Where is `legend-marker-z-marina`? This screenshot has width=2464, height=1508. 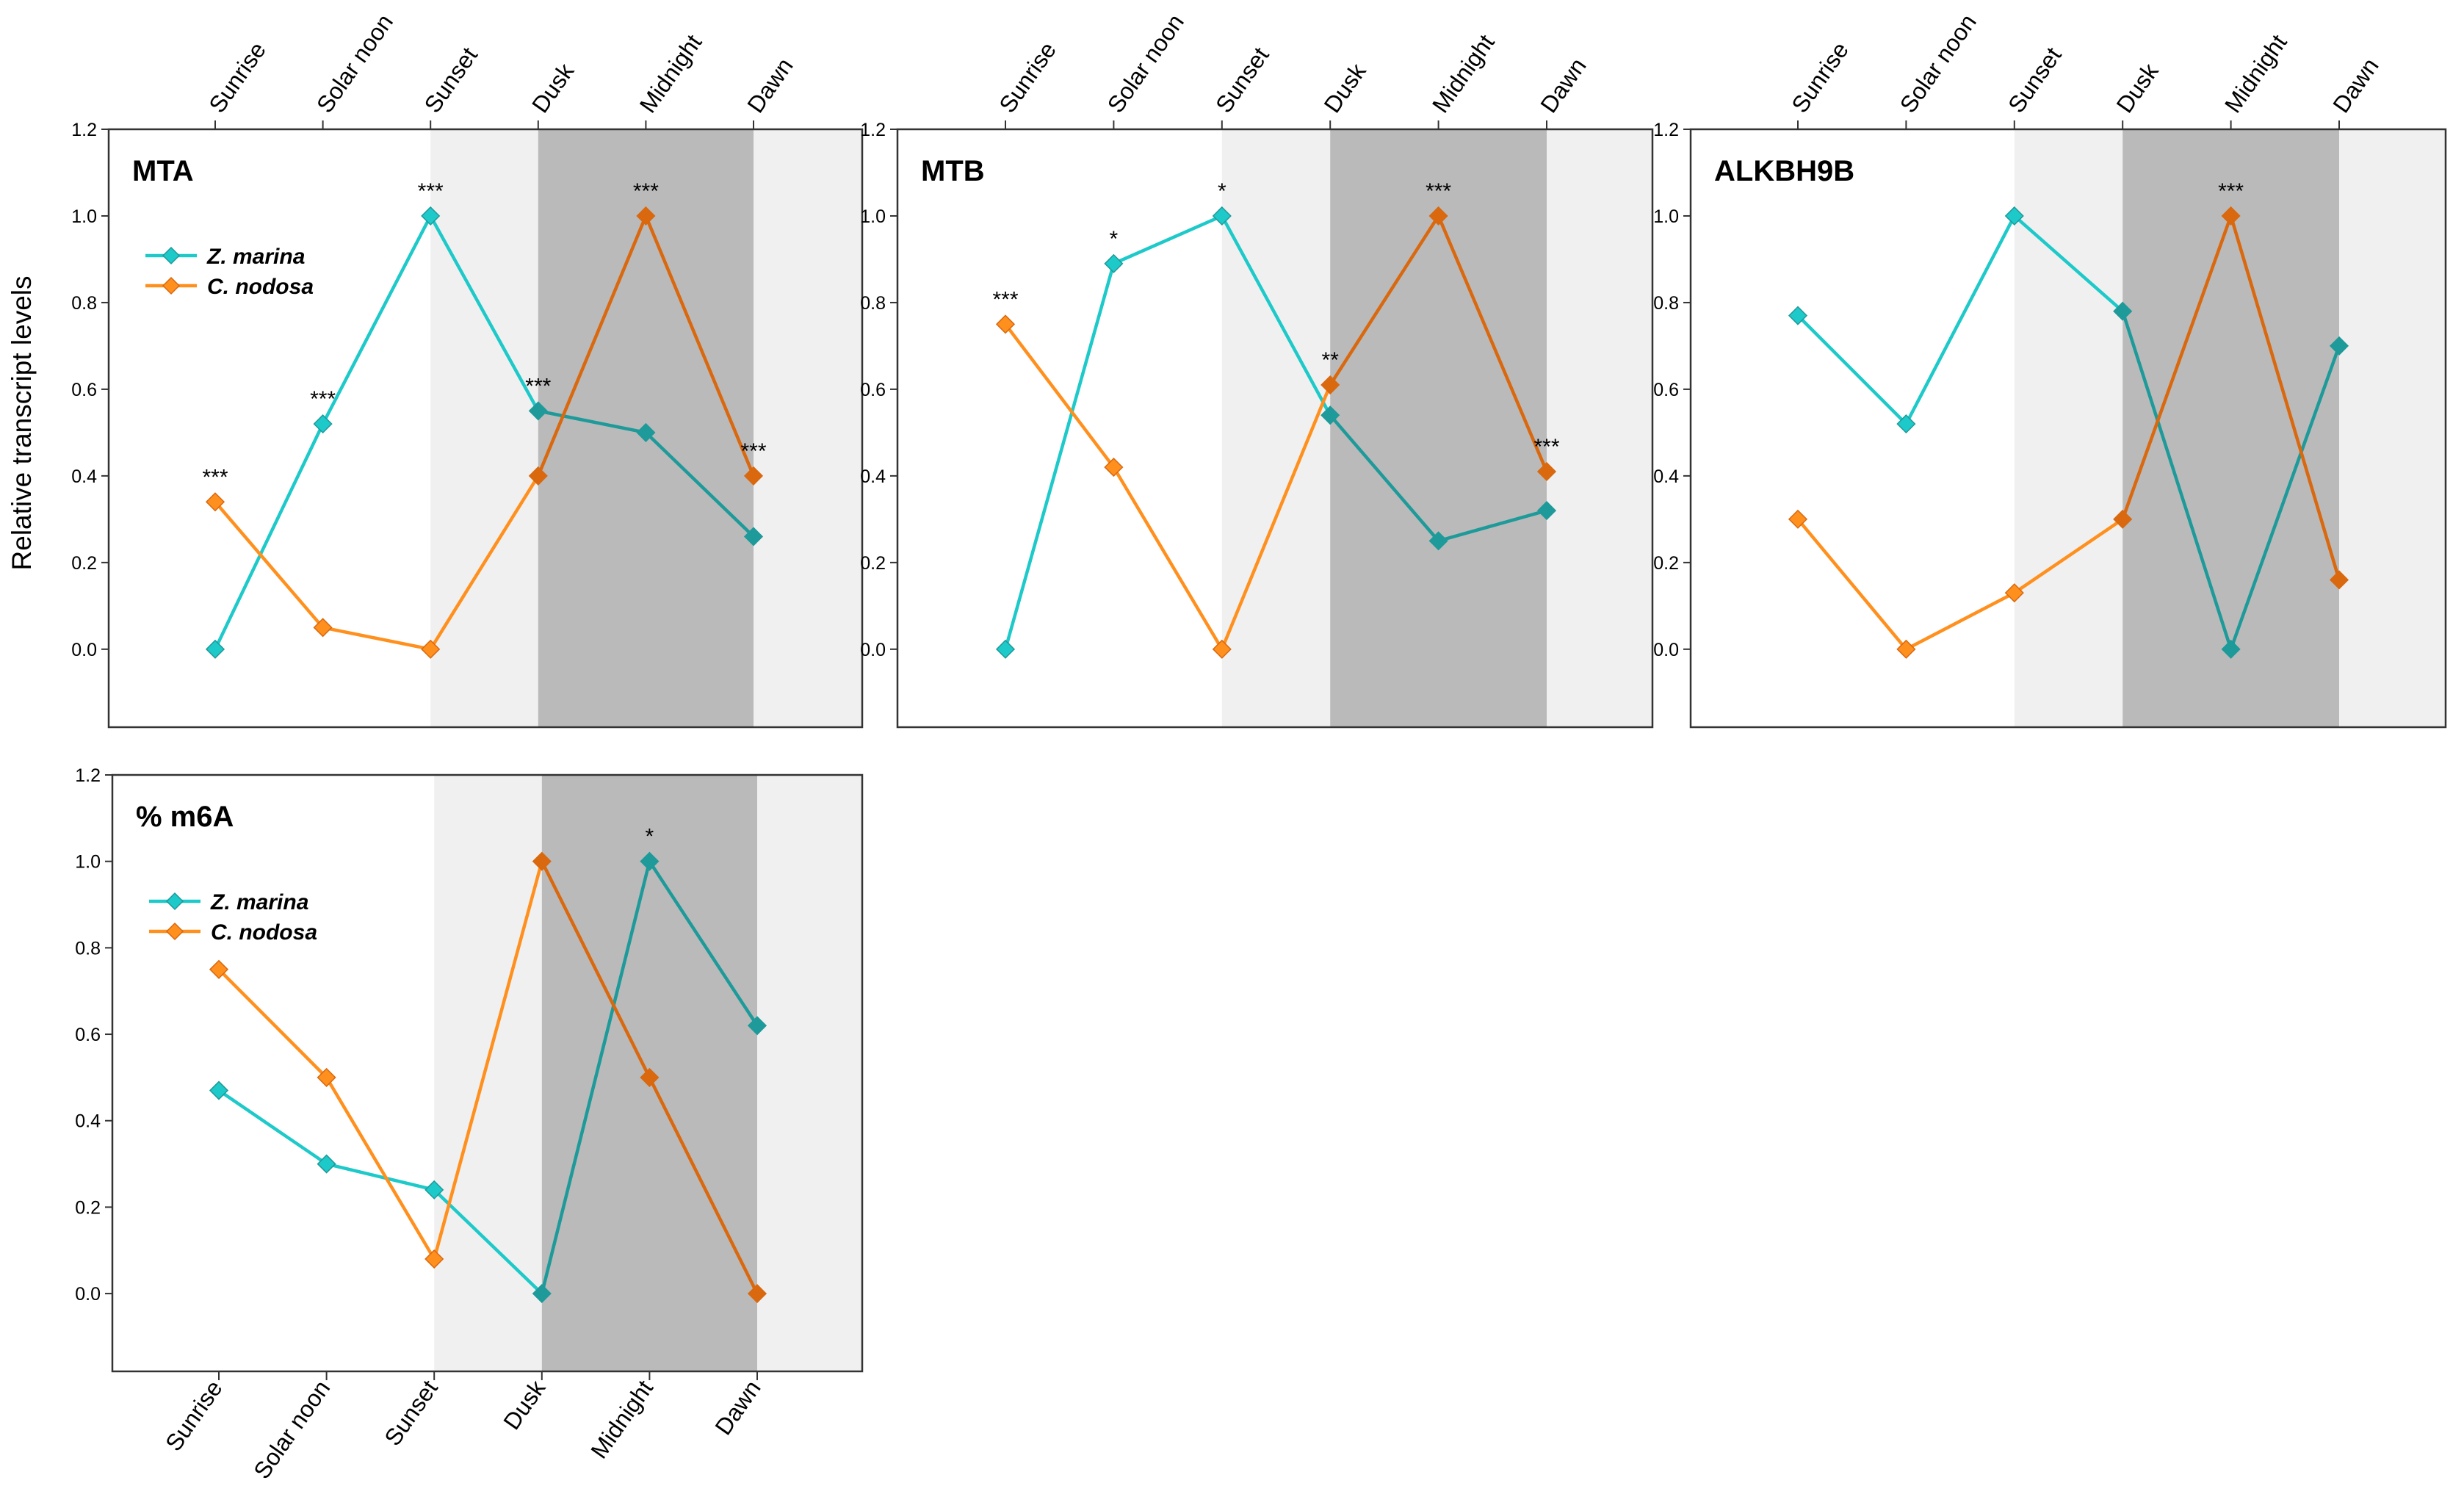
legend-marker-z-marina is located at coordinates (171, 255).